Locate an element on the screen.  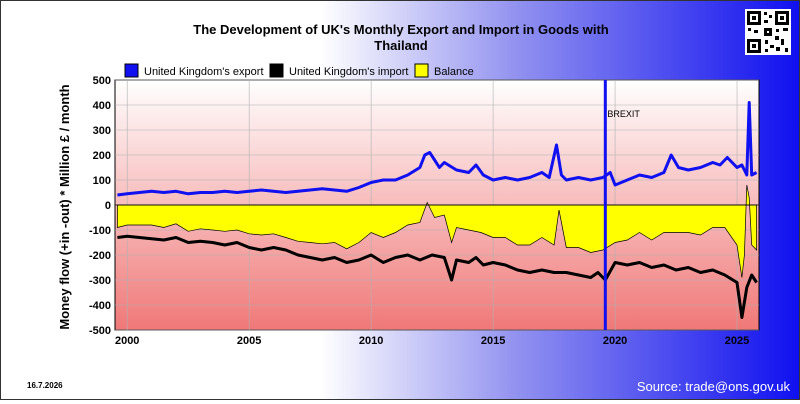
y-tick-label: -100 is located at coordinates (100, 231).